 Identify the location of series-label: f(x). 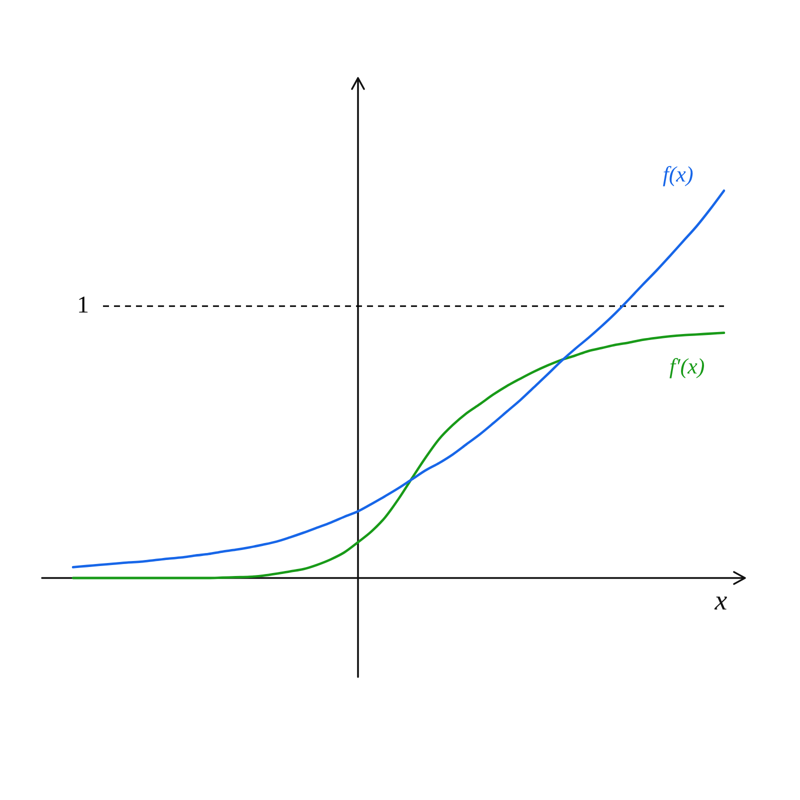
(678, 173).